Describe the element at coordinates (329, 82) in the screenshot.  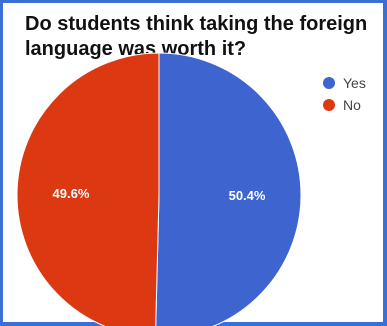
I see `legend-swatch-yes` at that location.